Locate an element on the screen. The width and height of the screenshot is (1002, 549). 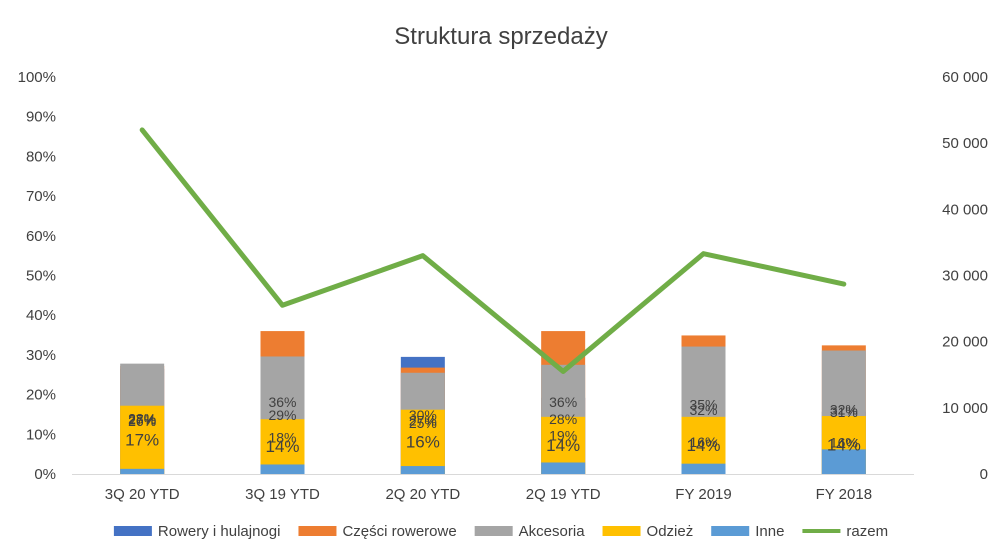
y-left-tick-label: 10% is located at coordinates (41, 434).